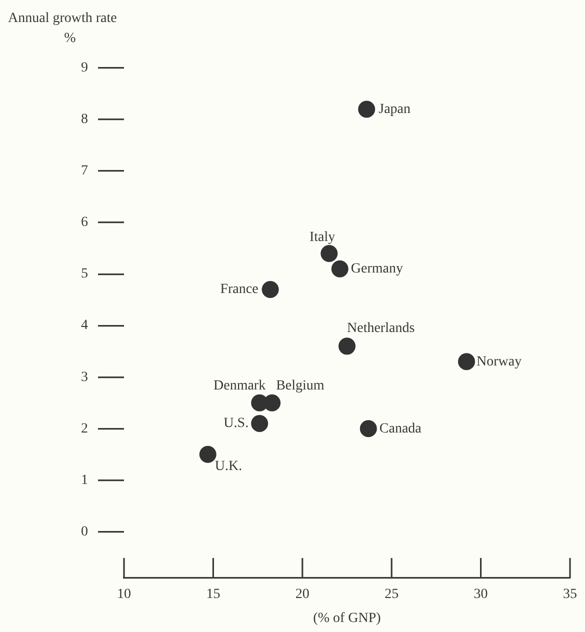 The height and width of the screenshot is (632, 585). I want to click on x-tick-label: 15, so click(213, 594).